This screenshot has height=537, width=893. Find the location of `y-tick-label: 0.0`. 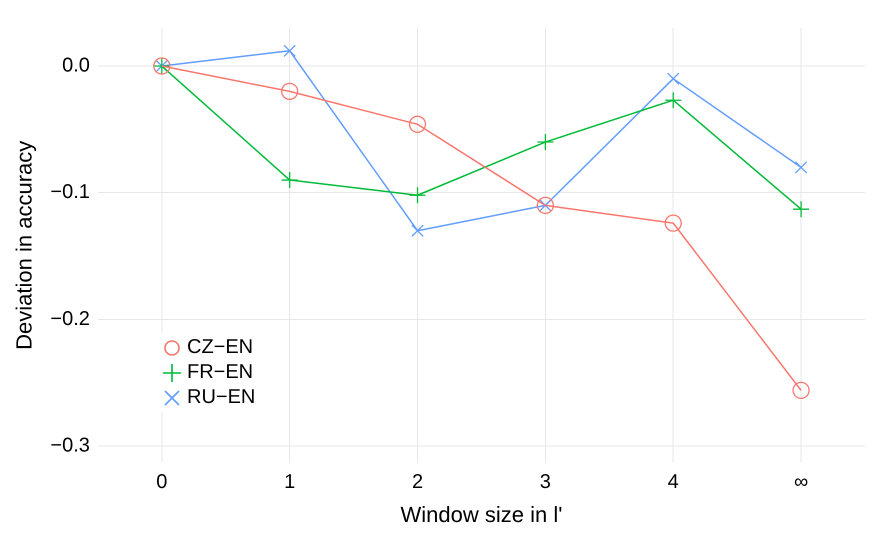

y-tick-label: 0.0 is located at coordinates (76, 65).